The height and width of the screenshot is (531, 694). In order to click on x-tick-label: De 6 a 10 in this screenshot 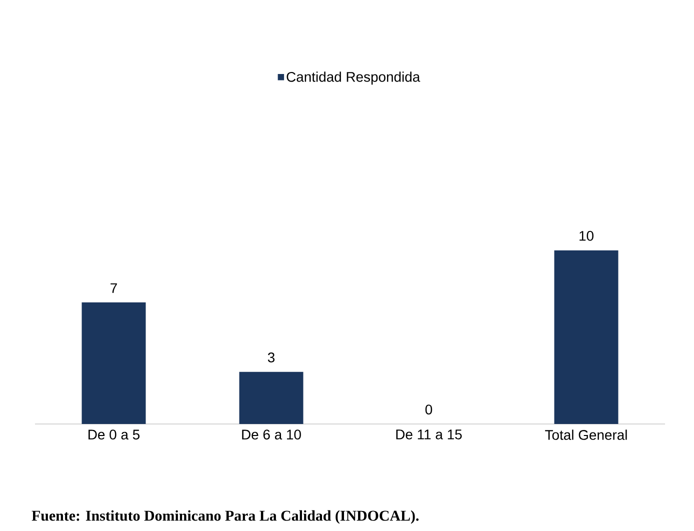, I will do `click(271, 435)`.